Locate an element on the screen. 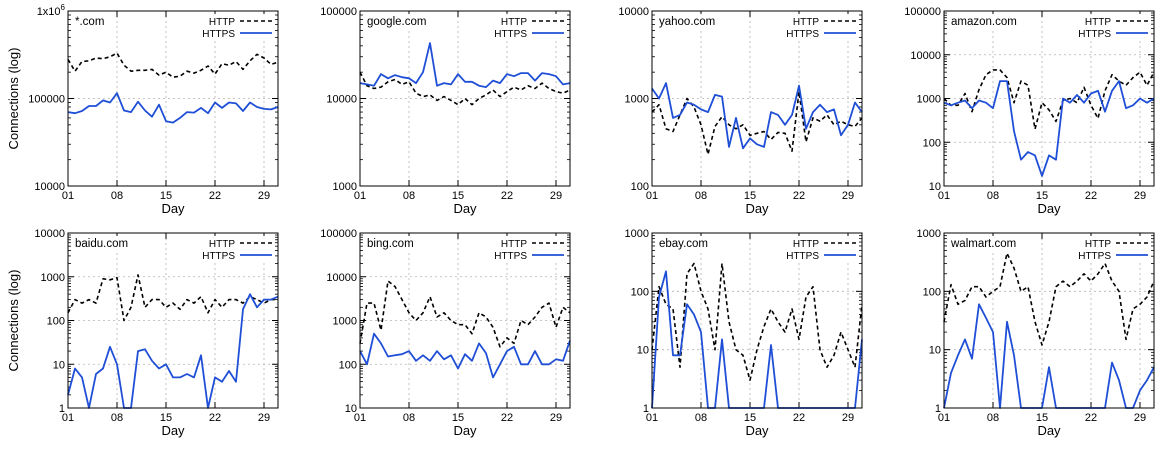 The height and width of the screenshot is (450, 1167). chart-title: amazon.com is located at coordinates (984, 22).